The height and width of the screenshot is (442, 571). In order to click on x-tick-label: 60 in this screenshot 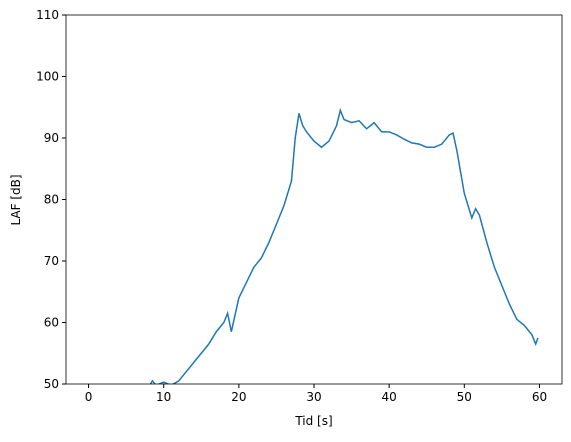, I will do `click(539, 397)`.